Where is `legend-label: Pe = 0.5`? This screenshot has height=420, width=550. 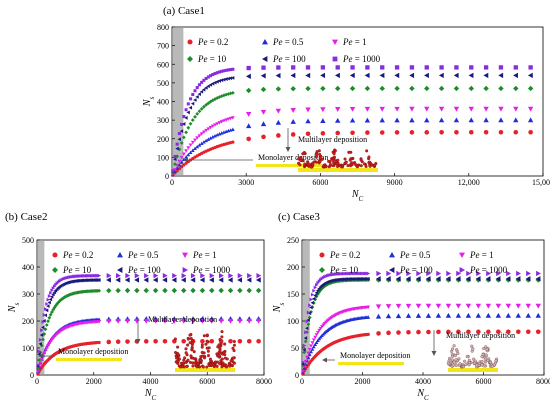 legend-label: Pe = 0.5 is located at coordinates (143, 255).